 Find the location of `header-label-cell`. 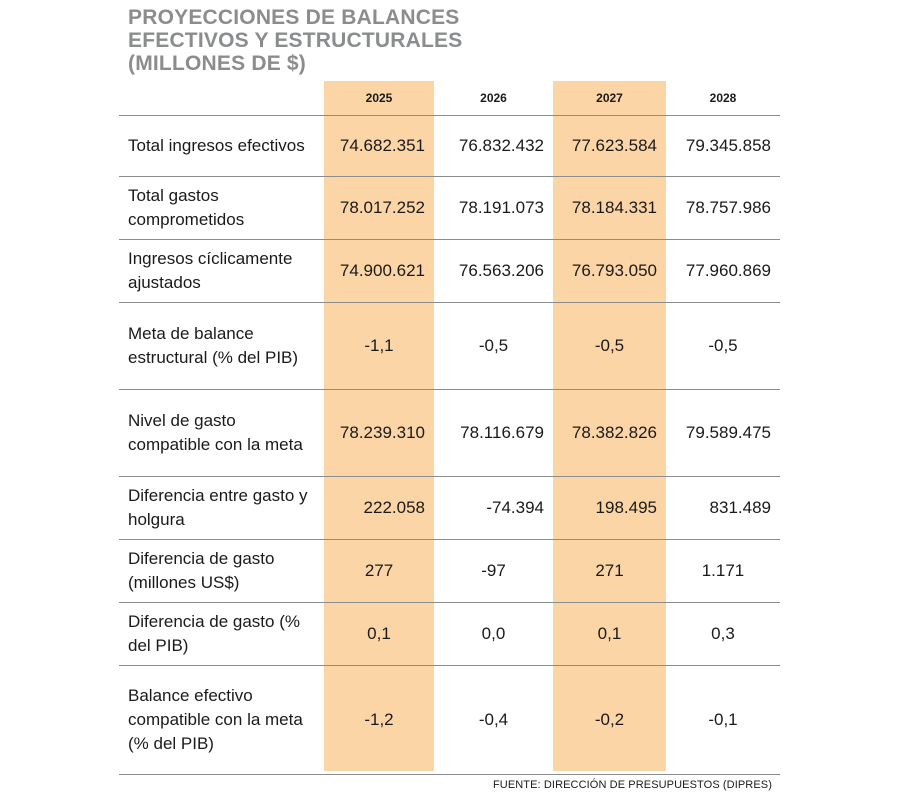

header-label-cell is located at coordinates (221, 98).